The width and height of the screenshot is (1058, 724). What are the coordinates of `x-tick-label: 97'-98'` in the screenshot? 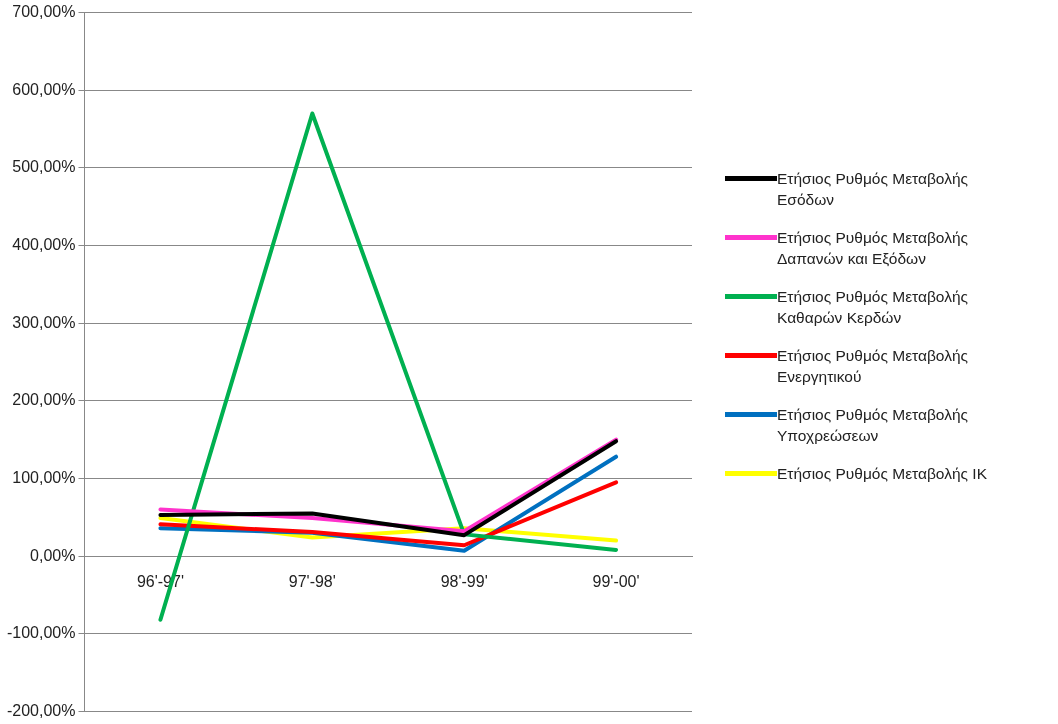 It's located at (312, 582).